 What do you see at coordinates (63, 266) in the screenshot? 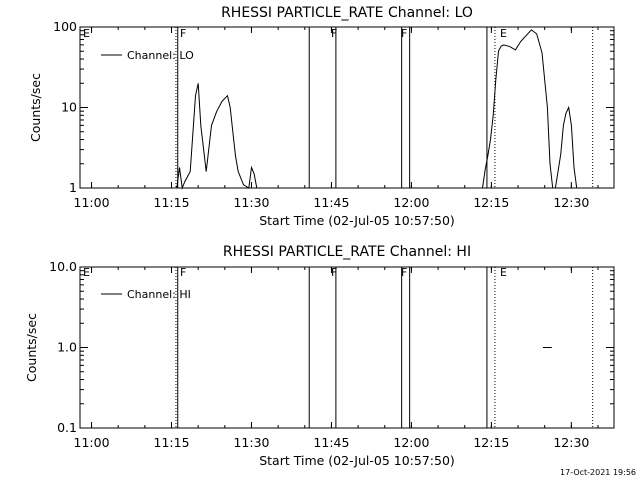
I see `y-tick-label: 10.0` at bounding box center [63, 266].